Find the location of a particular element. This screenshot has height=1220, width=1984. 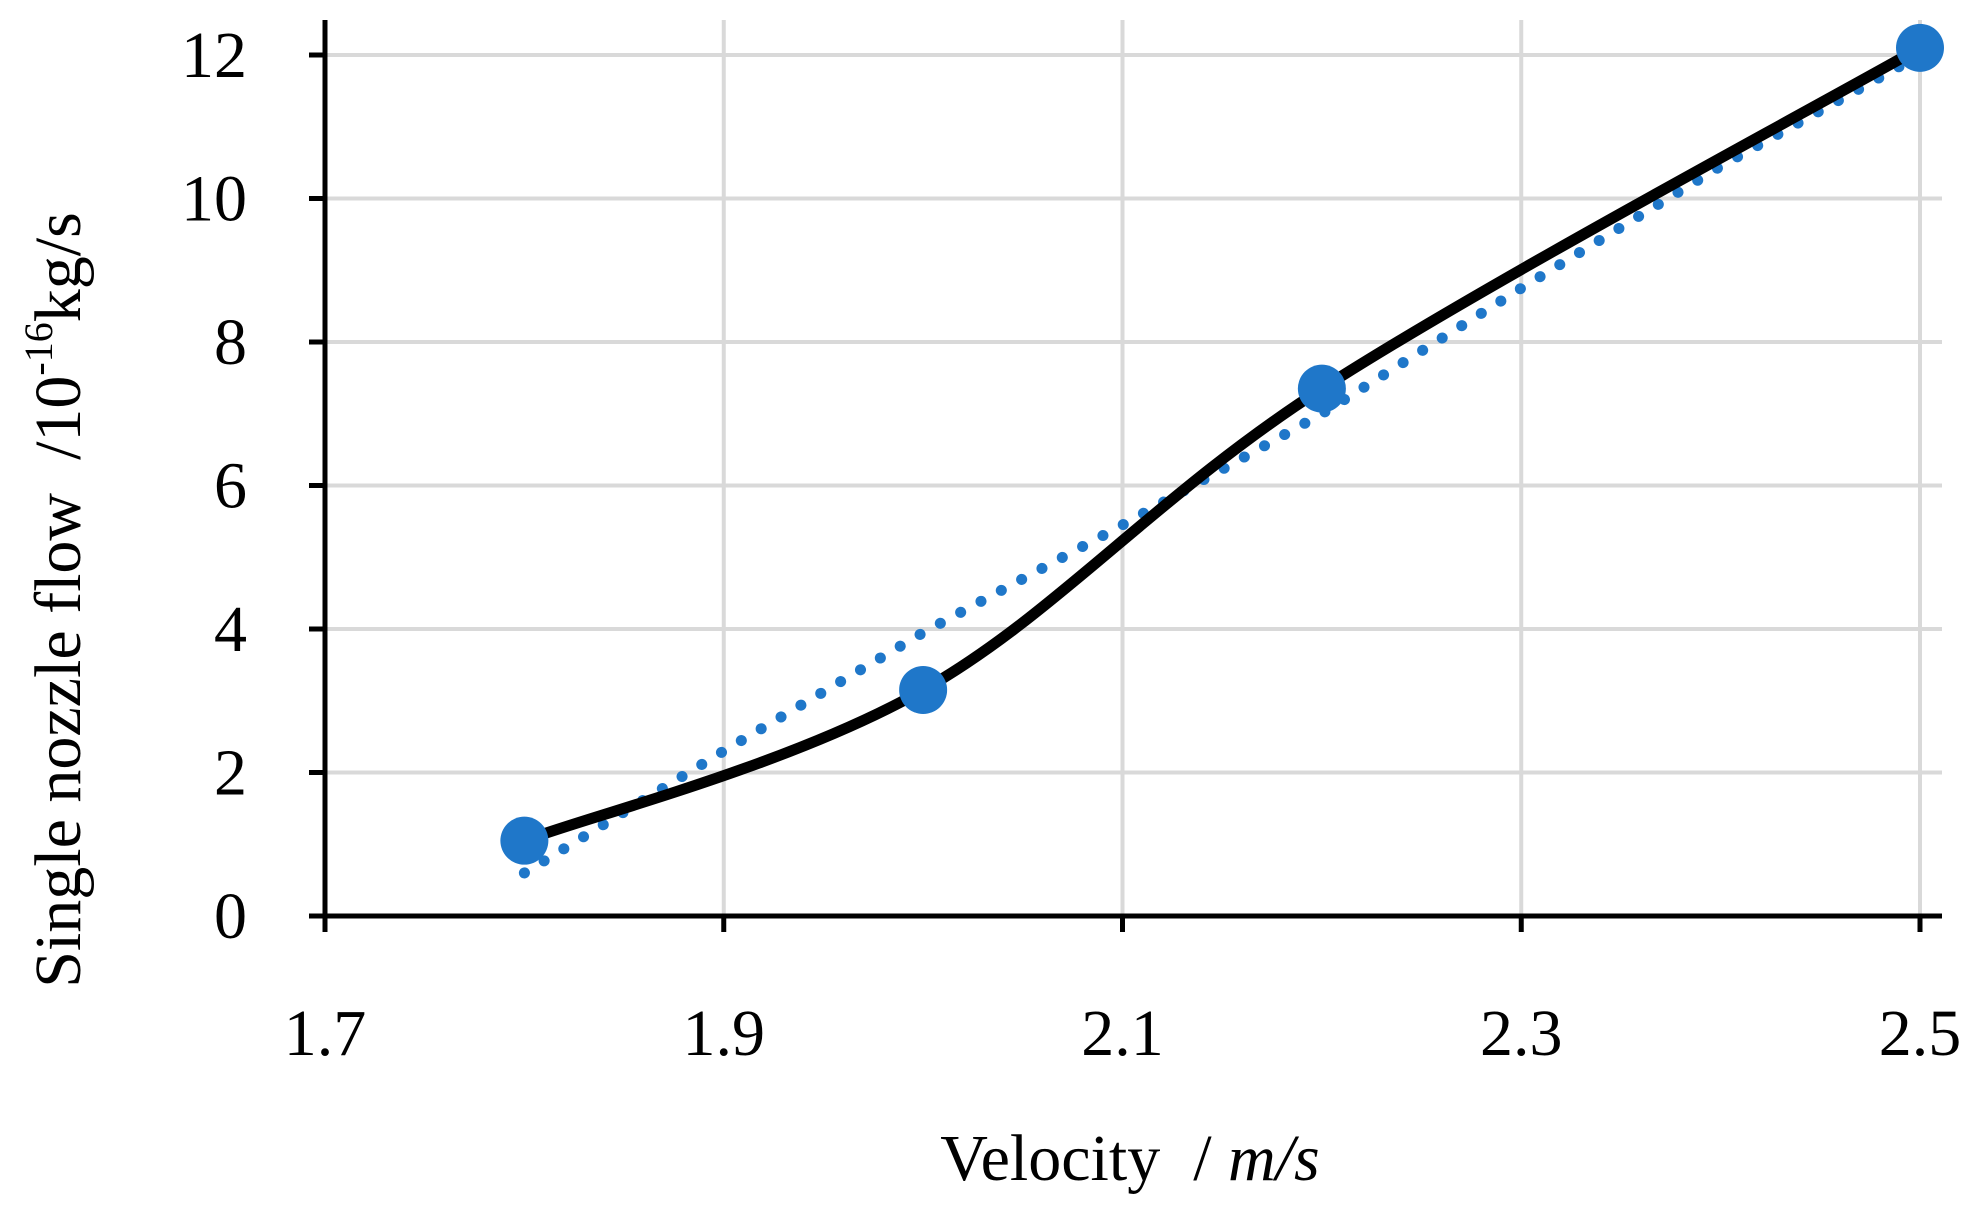

x-tick-label: 2.3 is located at coordinates (1521, 1033).